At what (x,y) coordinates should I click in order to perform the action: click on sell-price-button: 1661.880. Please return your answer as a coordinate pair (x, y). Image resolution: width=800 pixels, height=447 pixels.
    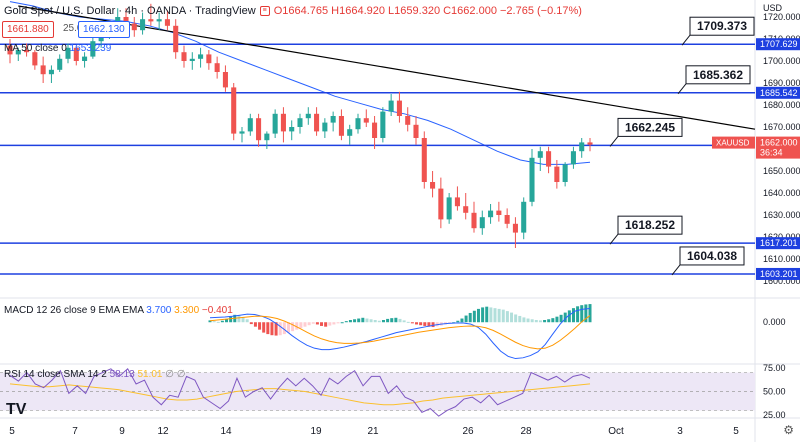
    Looking at the image, I should click on (28, 29).